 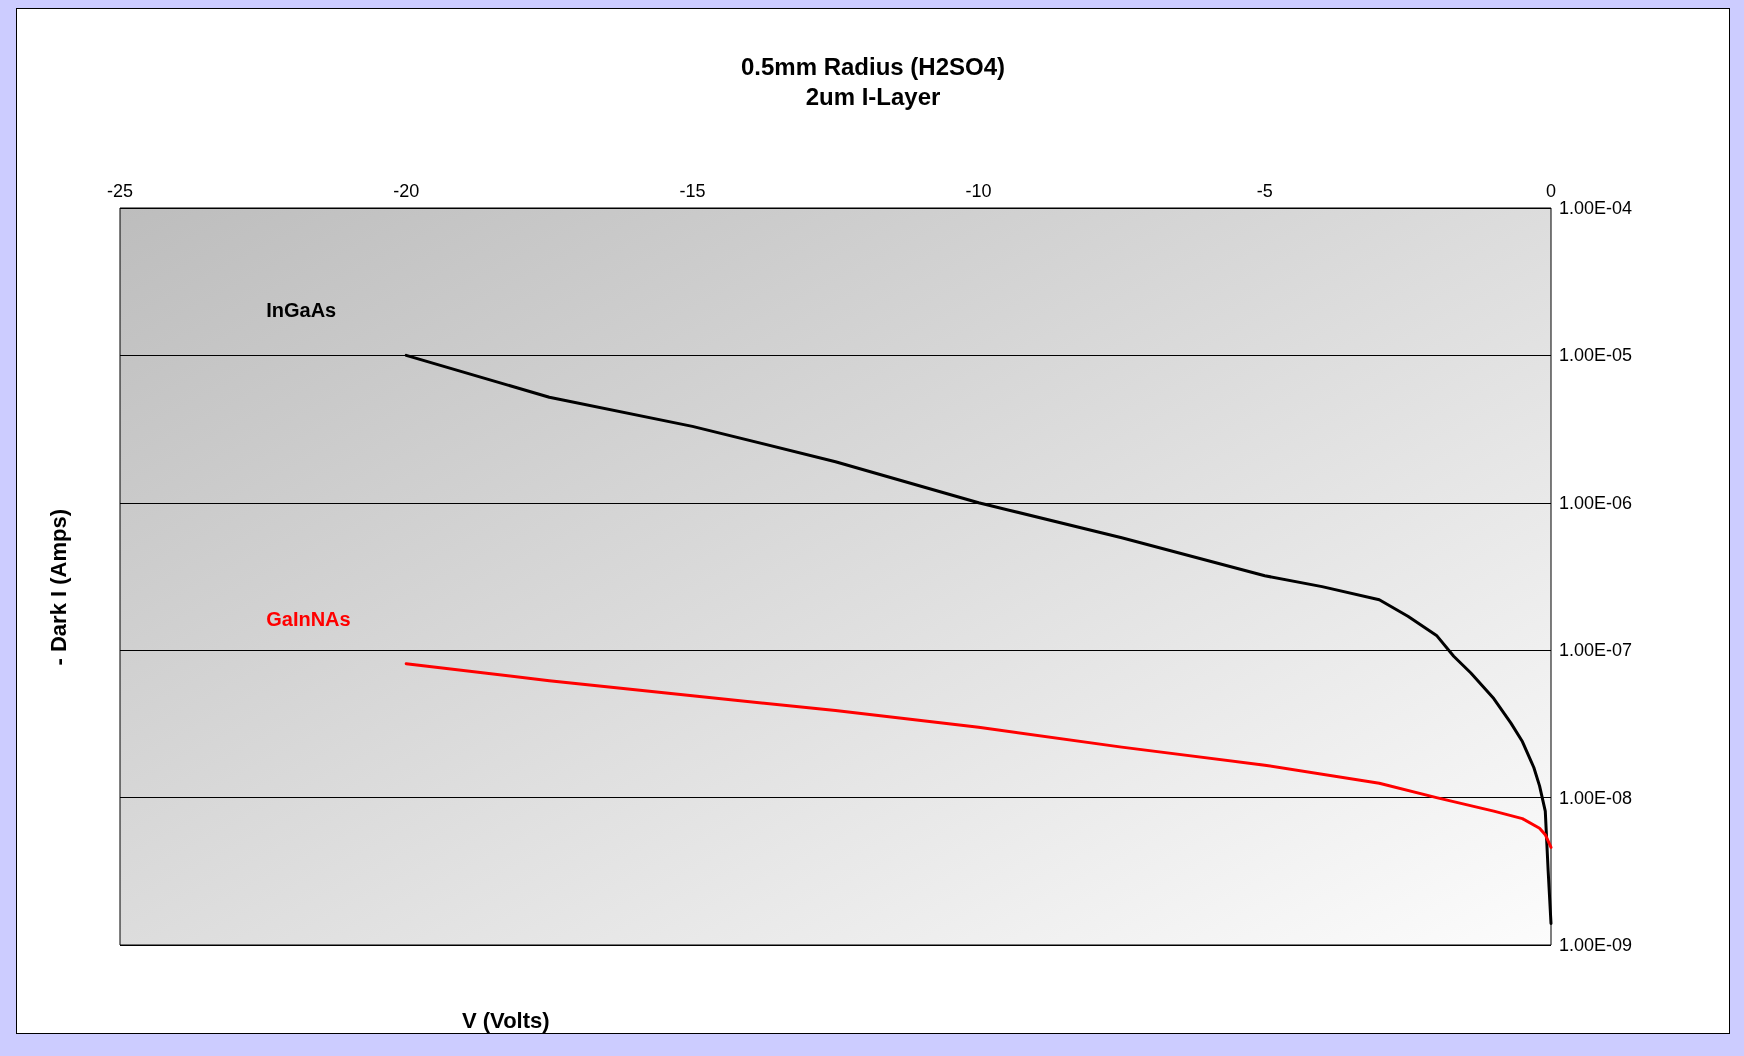 What do you see at coordinates (406, 191) in the screenshot?
I see `x-tick-label: -20` at bounding box center [406, 191].